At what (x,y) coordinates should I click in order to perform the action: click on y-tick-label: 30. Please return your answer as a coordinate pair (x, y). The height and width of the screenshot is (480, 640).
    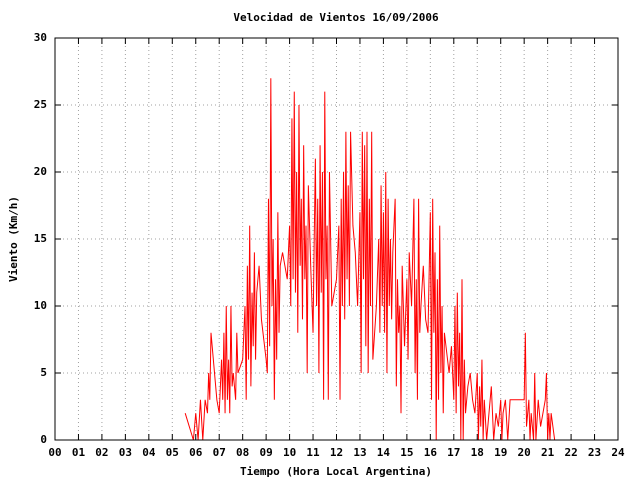
    Looking at the image, I should click on (40, 37).